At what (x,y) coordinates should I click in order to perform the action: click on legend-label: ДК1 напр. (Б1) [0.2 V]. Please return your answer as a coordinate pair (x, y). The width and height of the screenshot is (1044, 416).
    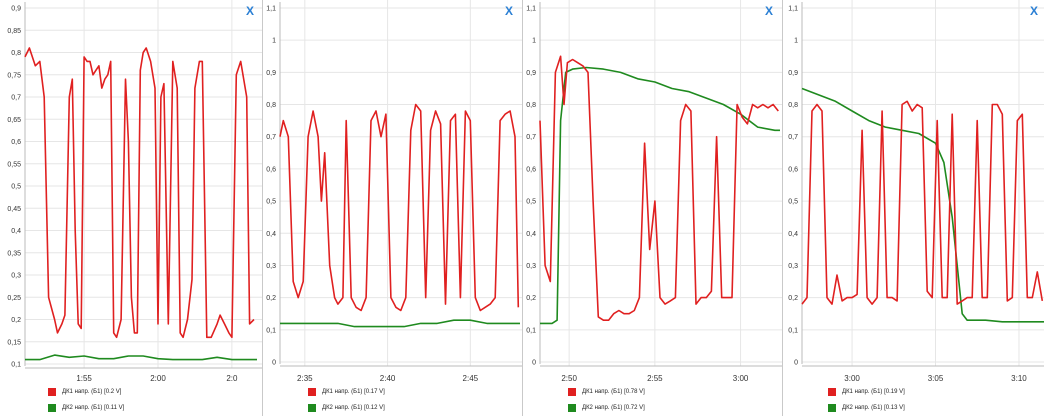
    Looking at the image, I should click on (92, 392).